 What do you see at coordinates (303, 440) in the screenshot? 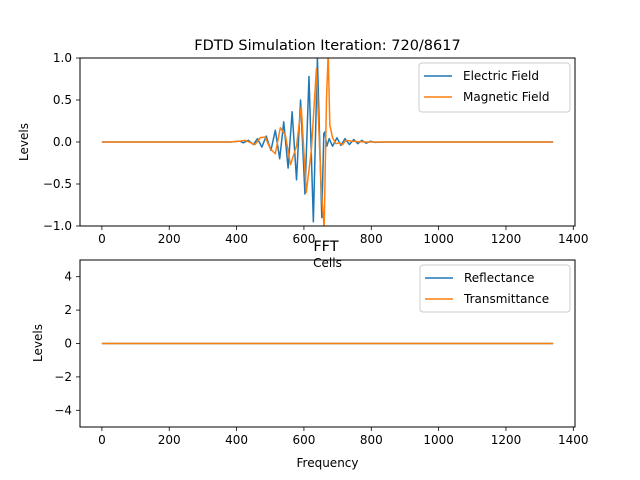
I see `fft-plot-xtick-label: 600` at bounding box center [303, 440].